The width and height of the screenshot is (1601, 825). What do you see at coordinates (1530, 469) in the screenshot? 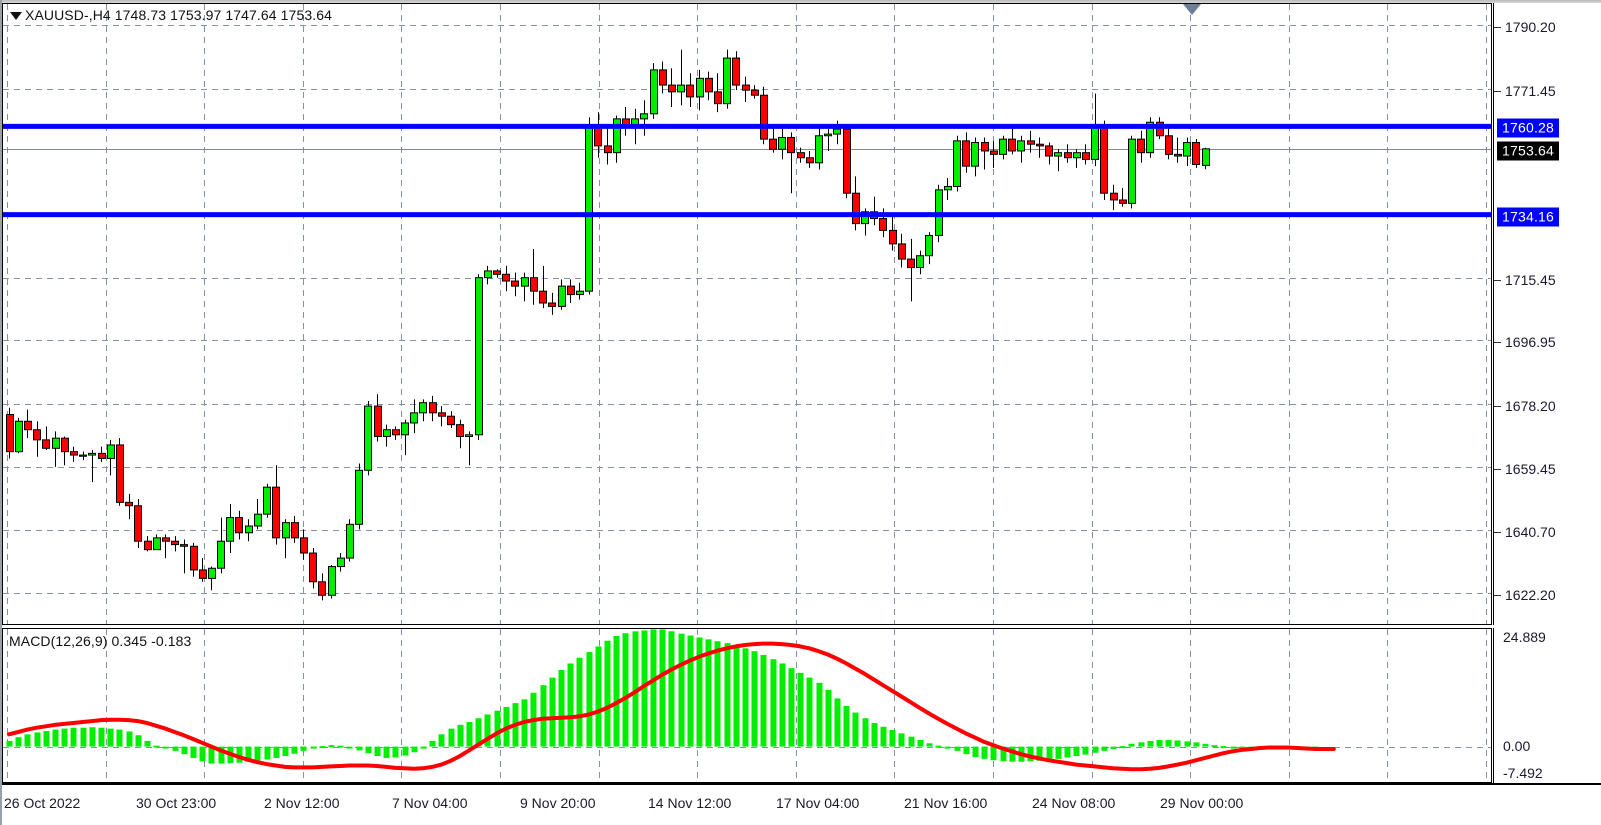
I see `price-axis-label: 1659.45` at bounding box center [1530, 469].